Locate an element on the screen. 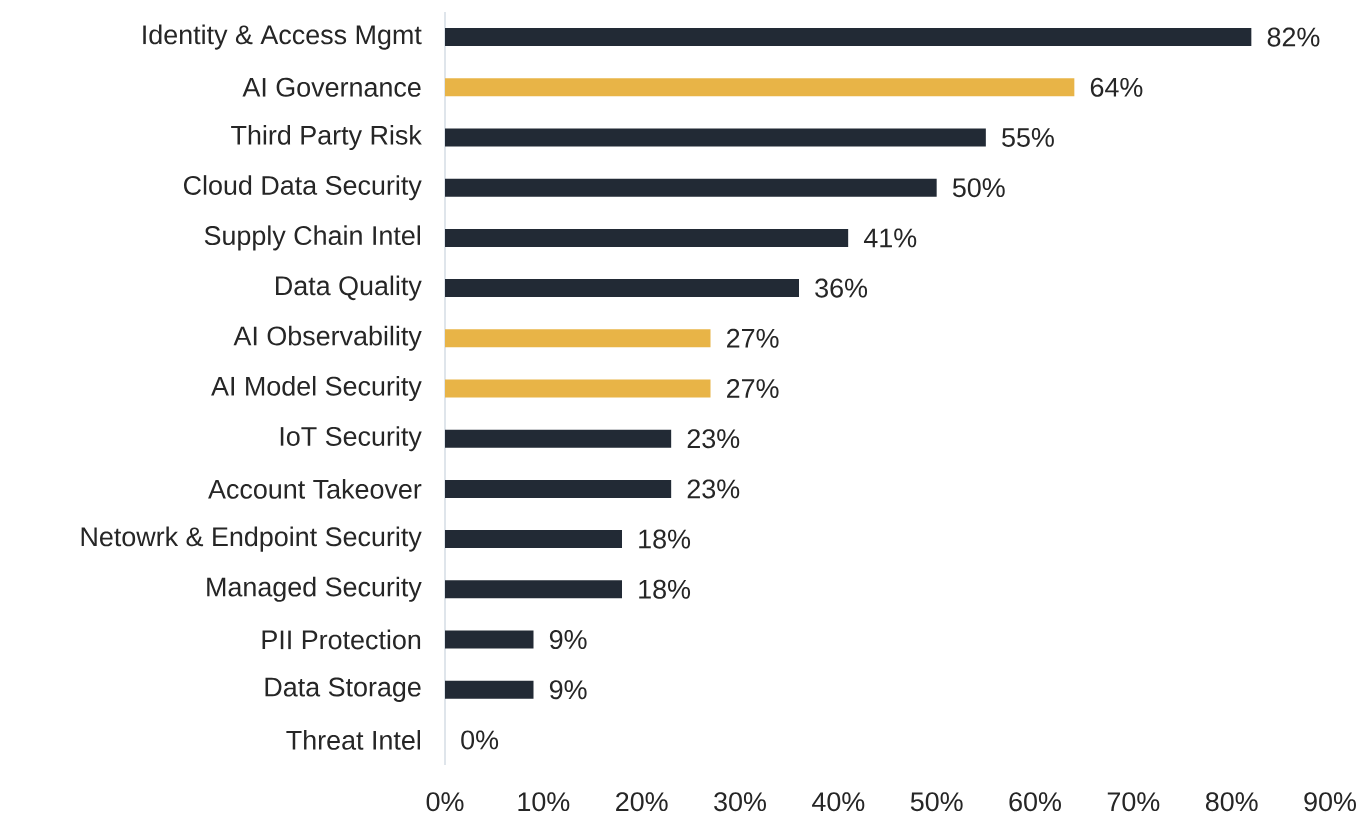 Image resolution: width=1366 pixels, height=816 pixels. y-tick-label: AI Observability is located at coordinates (327, 338).